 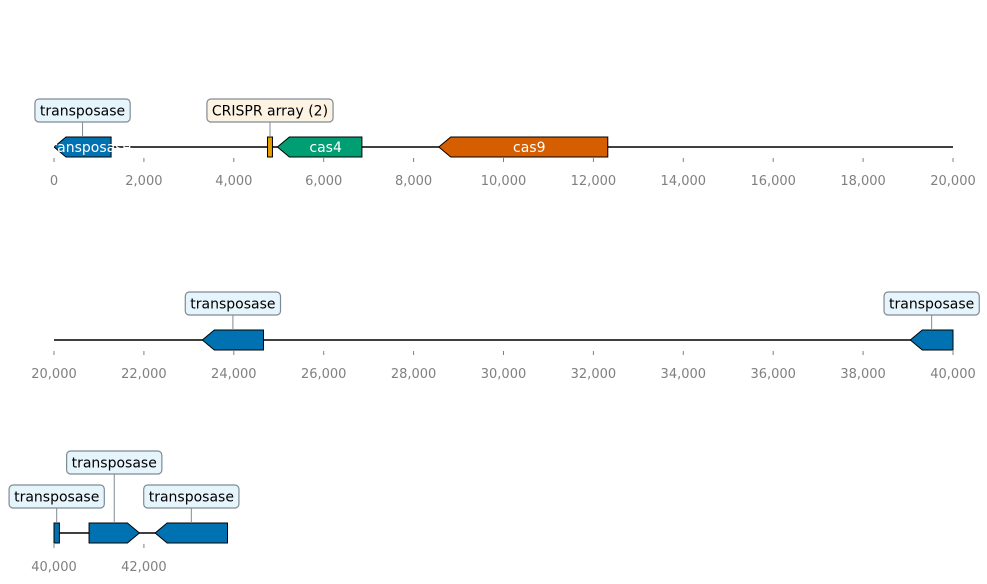 I want to click on cas4-gene-arrow, so click(x=319, y=147).